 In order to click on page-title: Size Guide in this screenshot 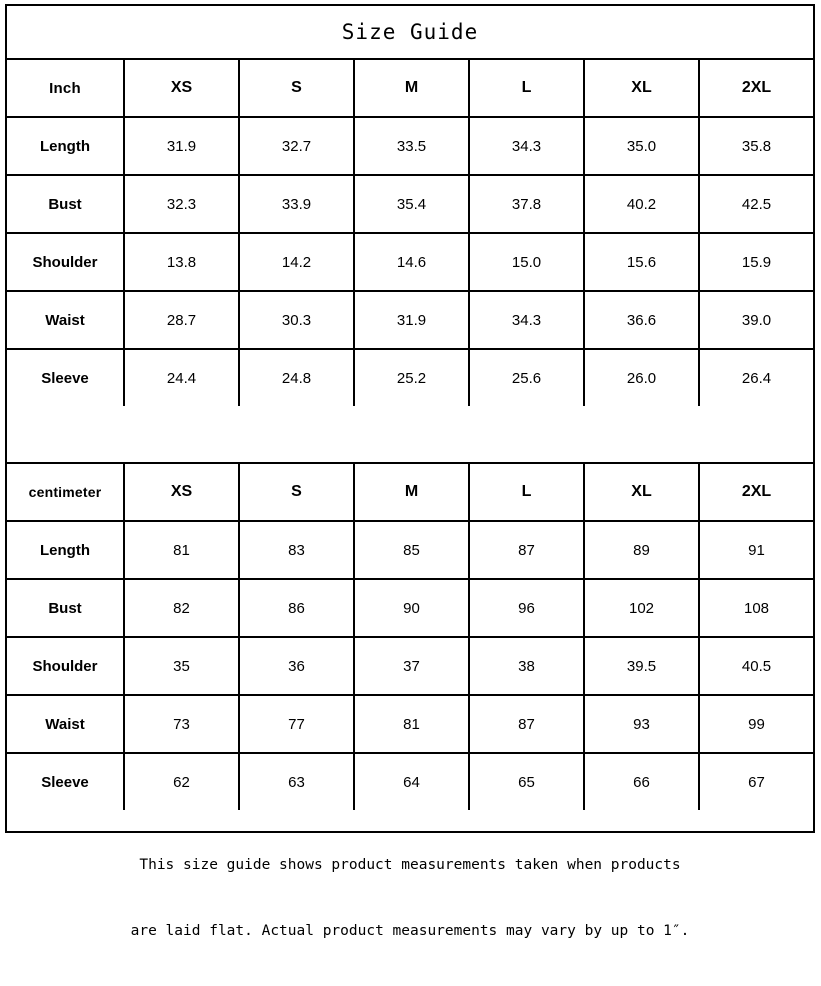, I will do `click(410, 32)`.